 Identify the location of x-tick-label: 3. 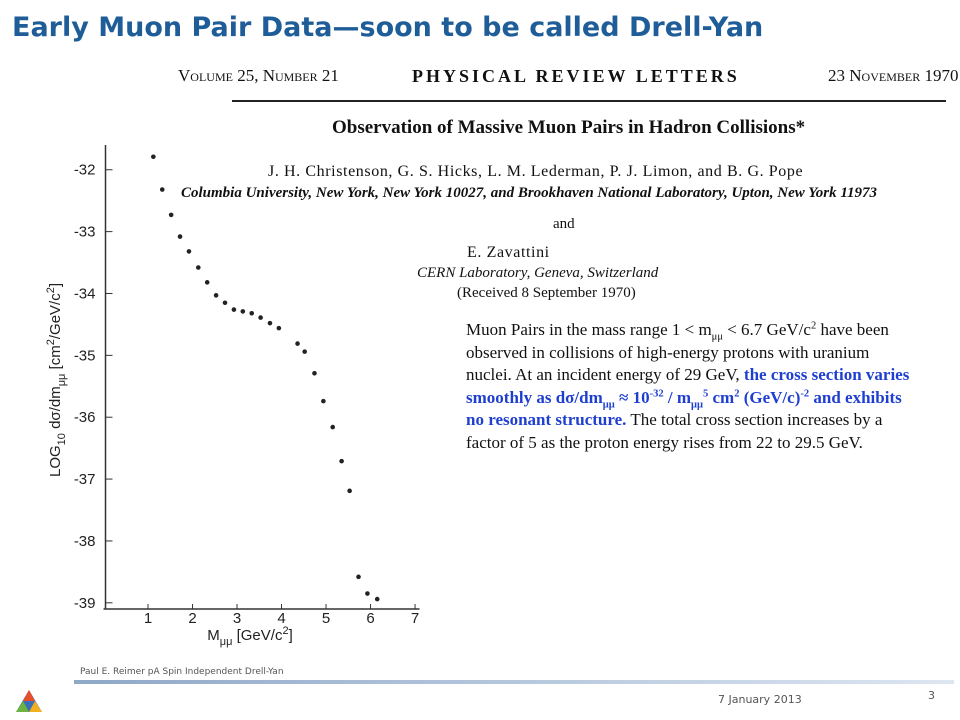
(237, 618).